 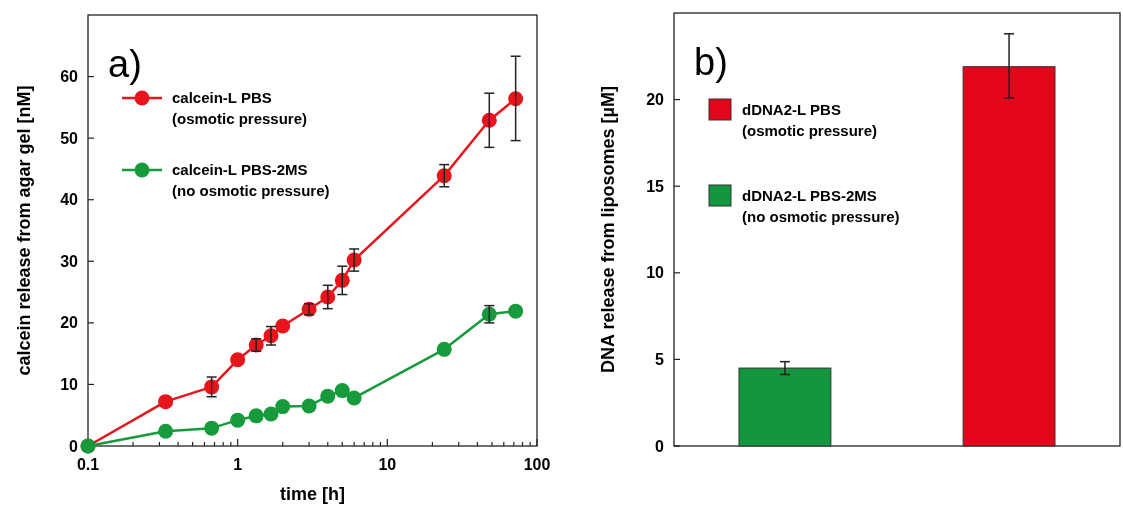 I want to click on x-tick-label: 100, so click(x=537, y=464).